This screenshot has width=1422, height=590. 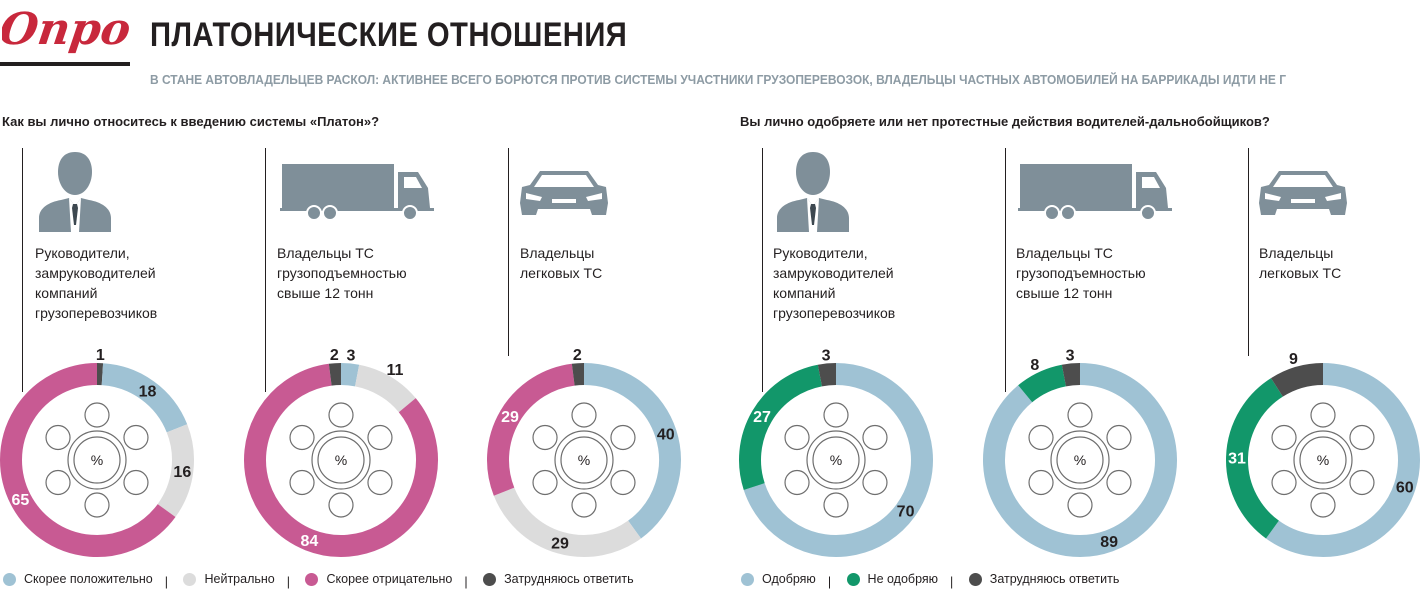 I want to click on opros-logo: Опрос, so click(x=66, y=28).